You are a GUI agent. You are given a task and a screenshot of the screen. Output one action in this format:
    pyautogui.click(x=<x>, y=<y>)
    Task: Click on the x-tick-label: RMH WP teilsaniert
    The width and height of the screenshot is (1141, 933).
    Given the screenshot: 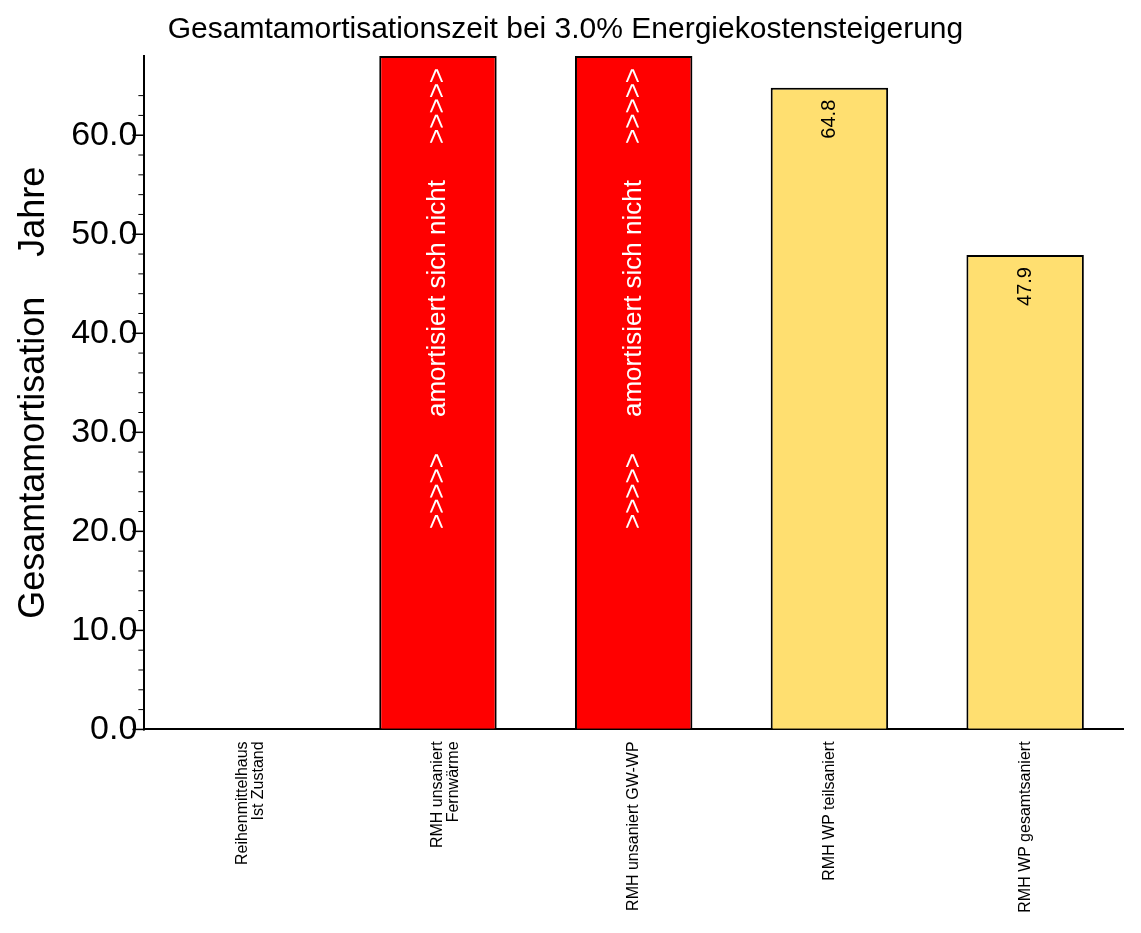 What is the action you would take?
    pyautogui.click(x=828, y=810)
    